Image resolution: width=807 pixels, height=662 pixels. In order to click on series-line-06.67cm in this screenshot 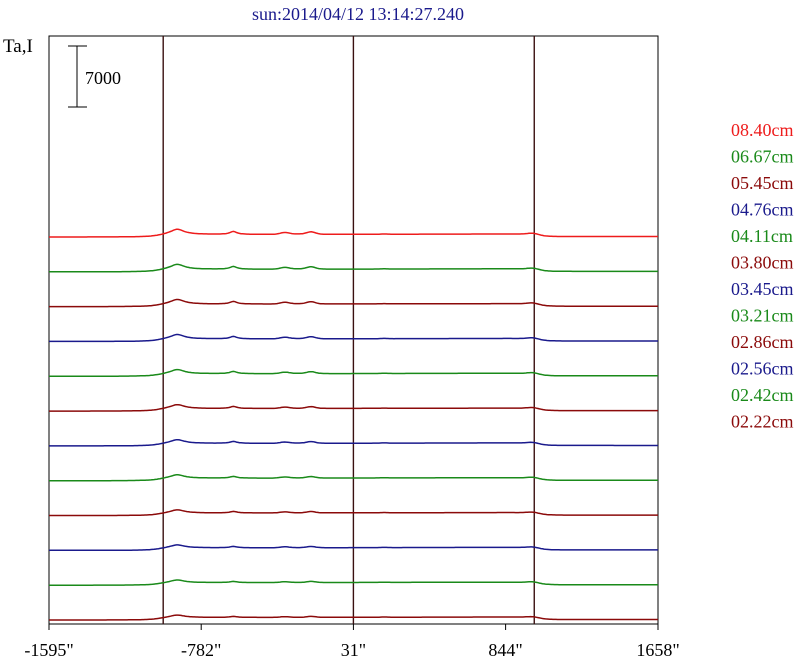, I will do `click(353, 268)`.